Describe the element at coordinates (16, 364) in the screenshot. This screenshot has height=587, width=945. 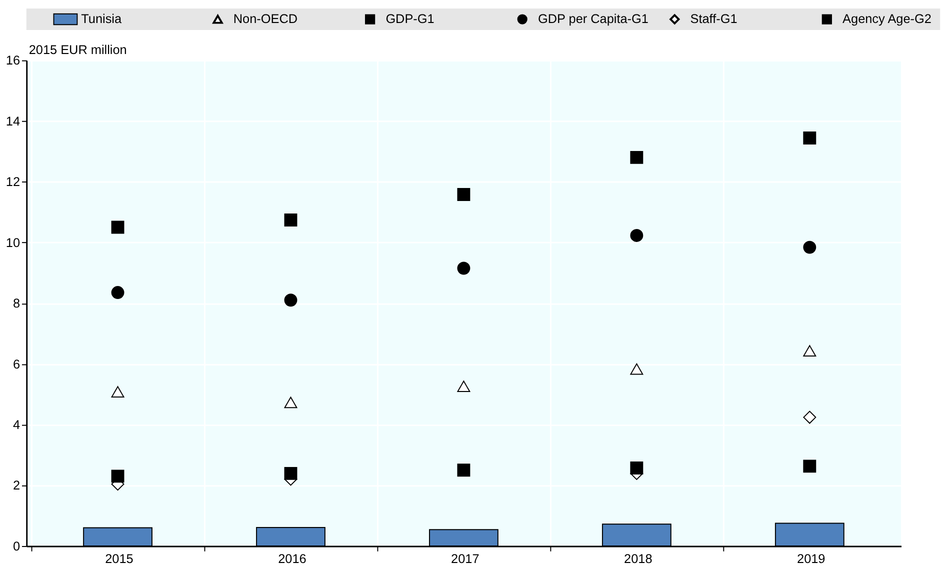
I see `y-tick-label: 6` at that location.